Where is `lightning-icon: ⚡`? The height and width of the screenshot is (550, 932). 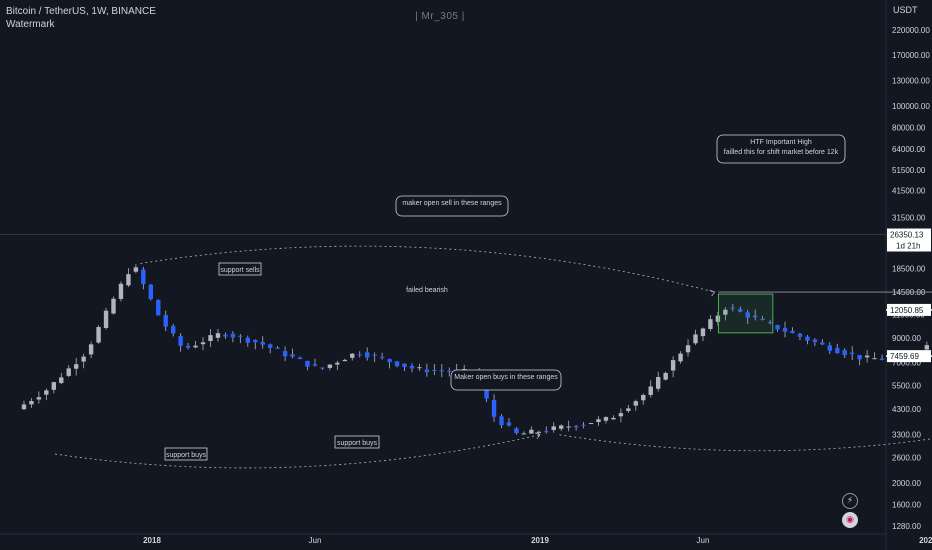
lightning-icon: ⚡ is located at coordinates (850, 501).